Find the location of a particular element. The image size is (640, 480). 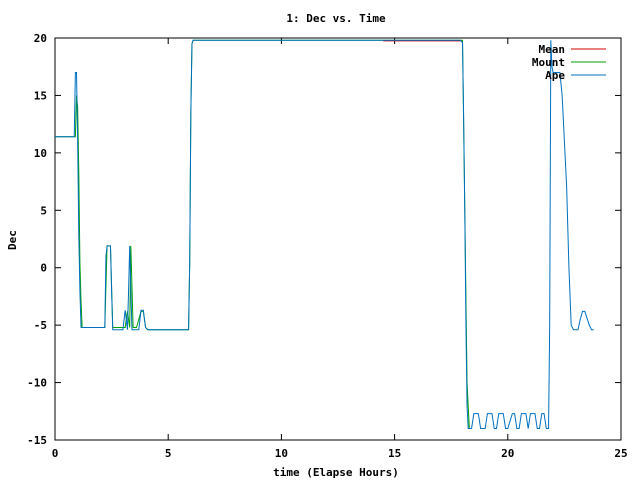

x-tick-label: 0 is located at coordinates (55, 453).